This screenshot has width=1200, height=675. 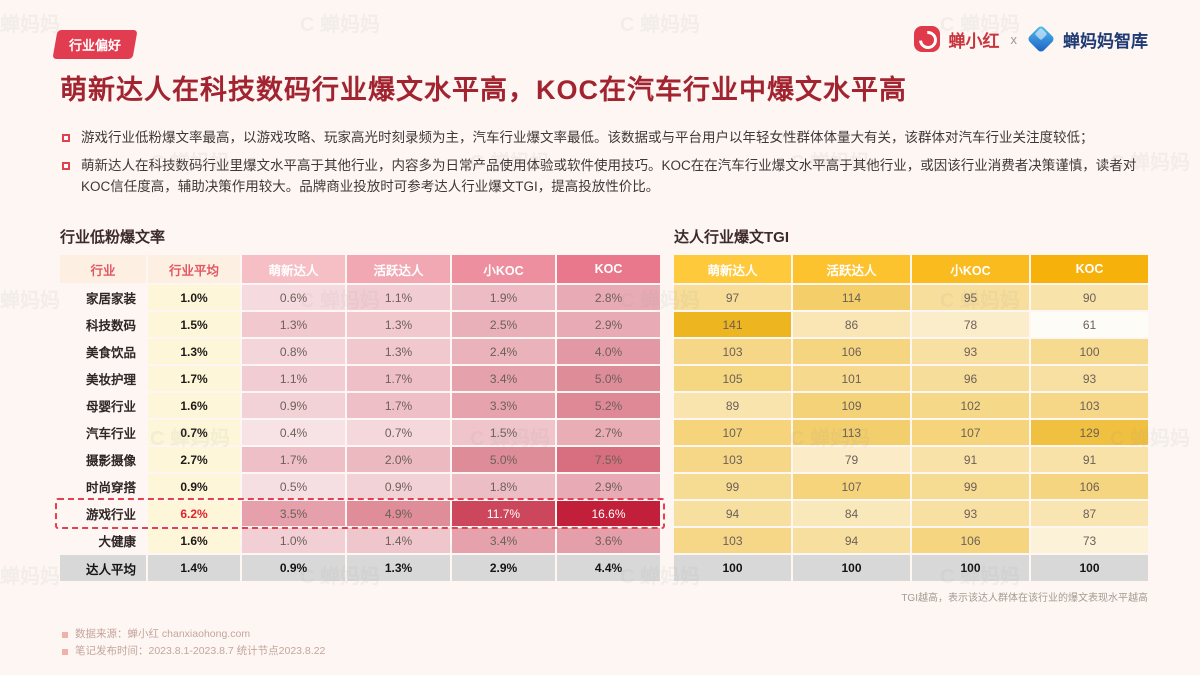 What do you see at coordinates (608, 269) in the screenshot?
I see `left-table-header-cell: KOC` at bounding box center [608, 269].